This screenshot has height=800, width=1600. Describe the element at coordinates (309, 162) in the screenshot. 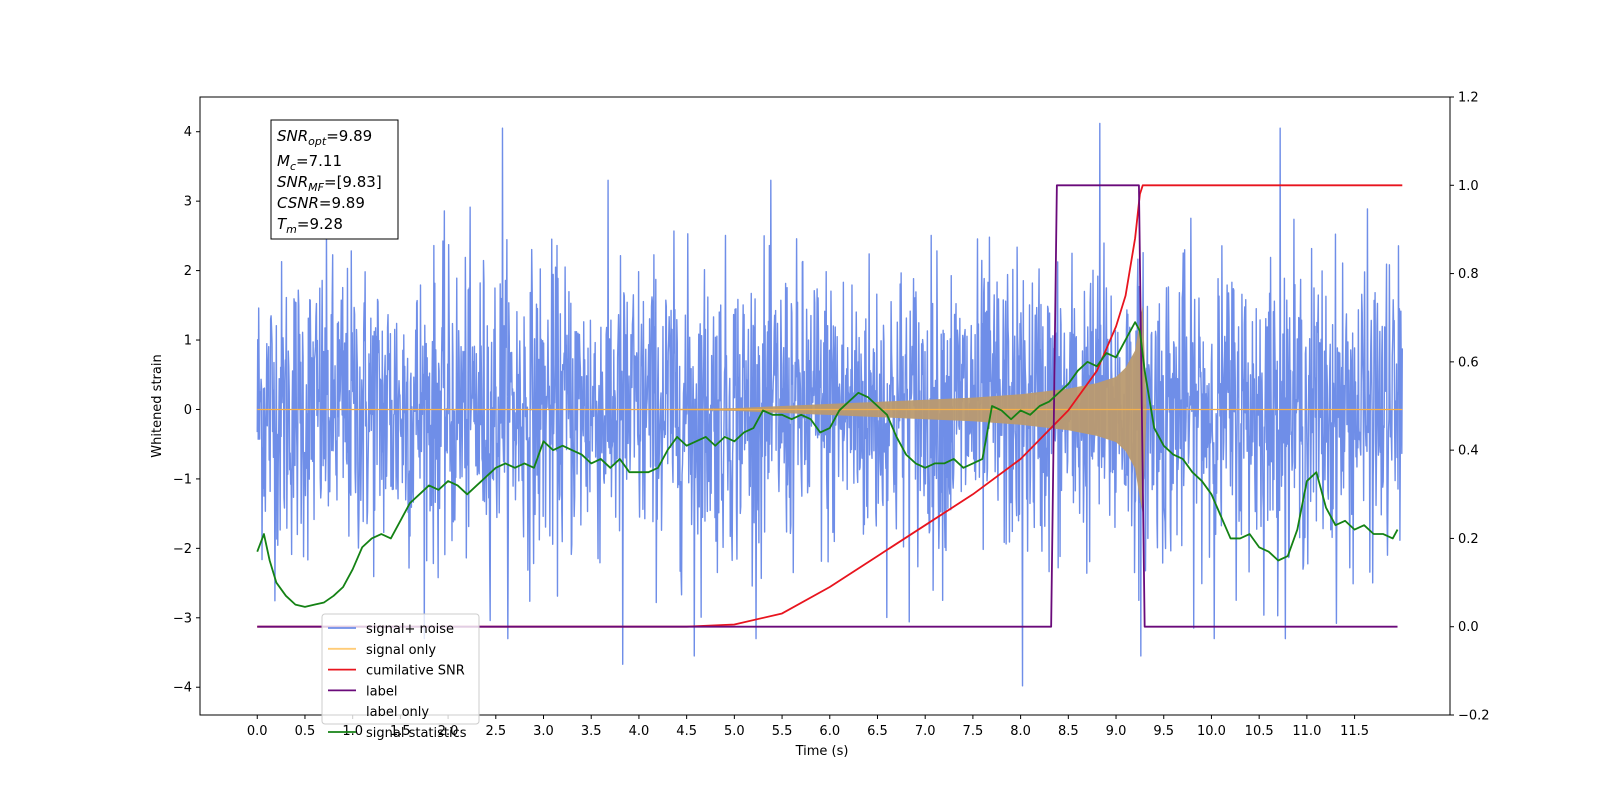

I see `annotation-mc: Mc=7.11` at that location.